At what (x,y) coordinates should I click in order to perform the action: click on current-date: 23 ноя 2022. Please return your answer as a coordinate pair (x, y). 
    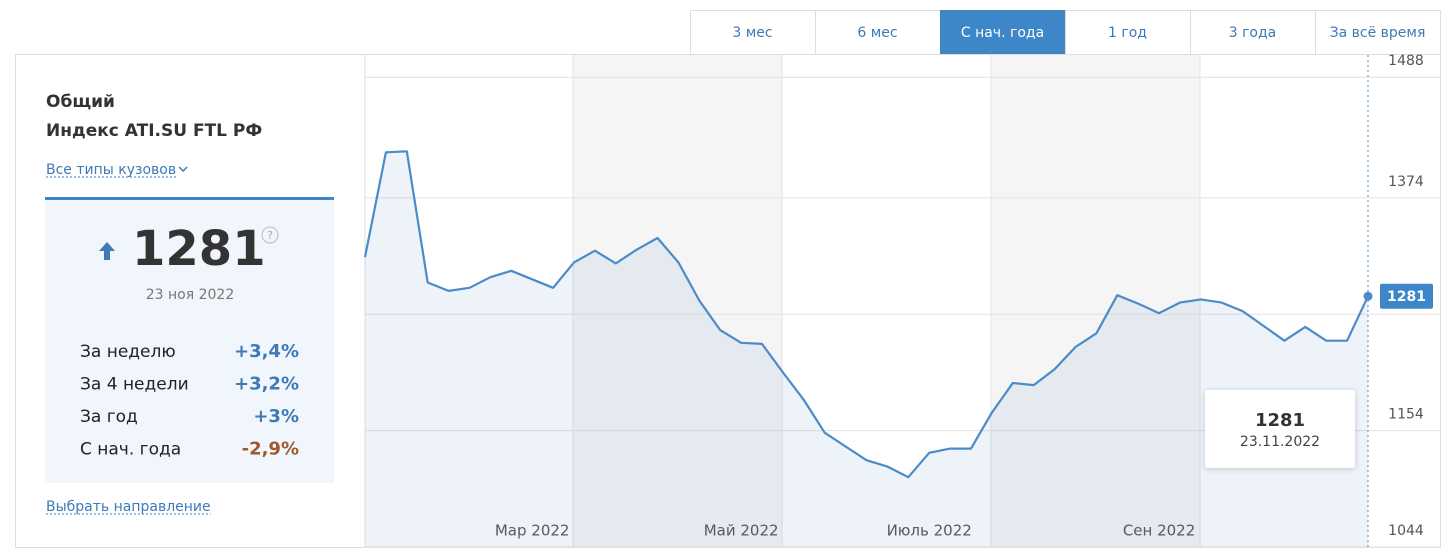
    Looking at the image, I should click on (190, 295).